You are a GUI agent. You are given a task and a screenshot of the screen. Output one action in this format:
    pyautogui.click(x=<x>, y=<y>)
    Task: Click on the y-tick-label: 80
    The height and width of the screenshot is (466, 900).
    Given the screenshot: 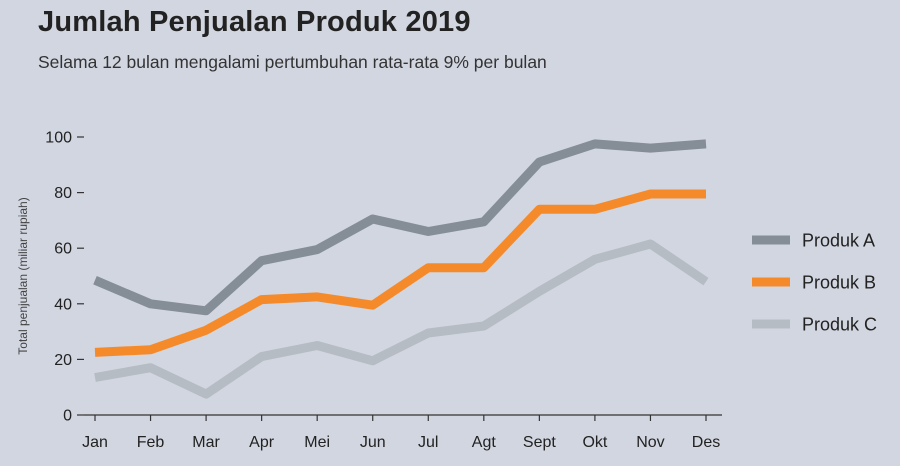 What is the action you would take?
    pyautogui.click(x=63, y=193)
    